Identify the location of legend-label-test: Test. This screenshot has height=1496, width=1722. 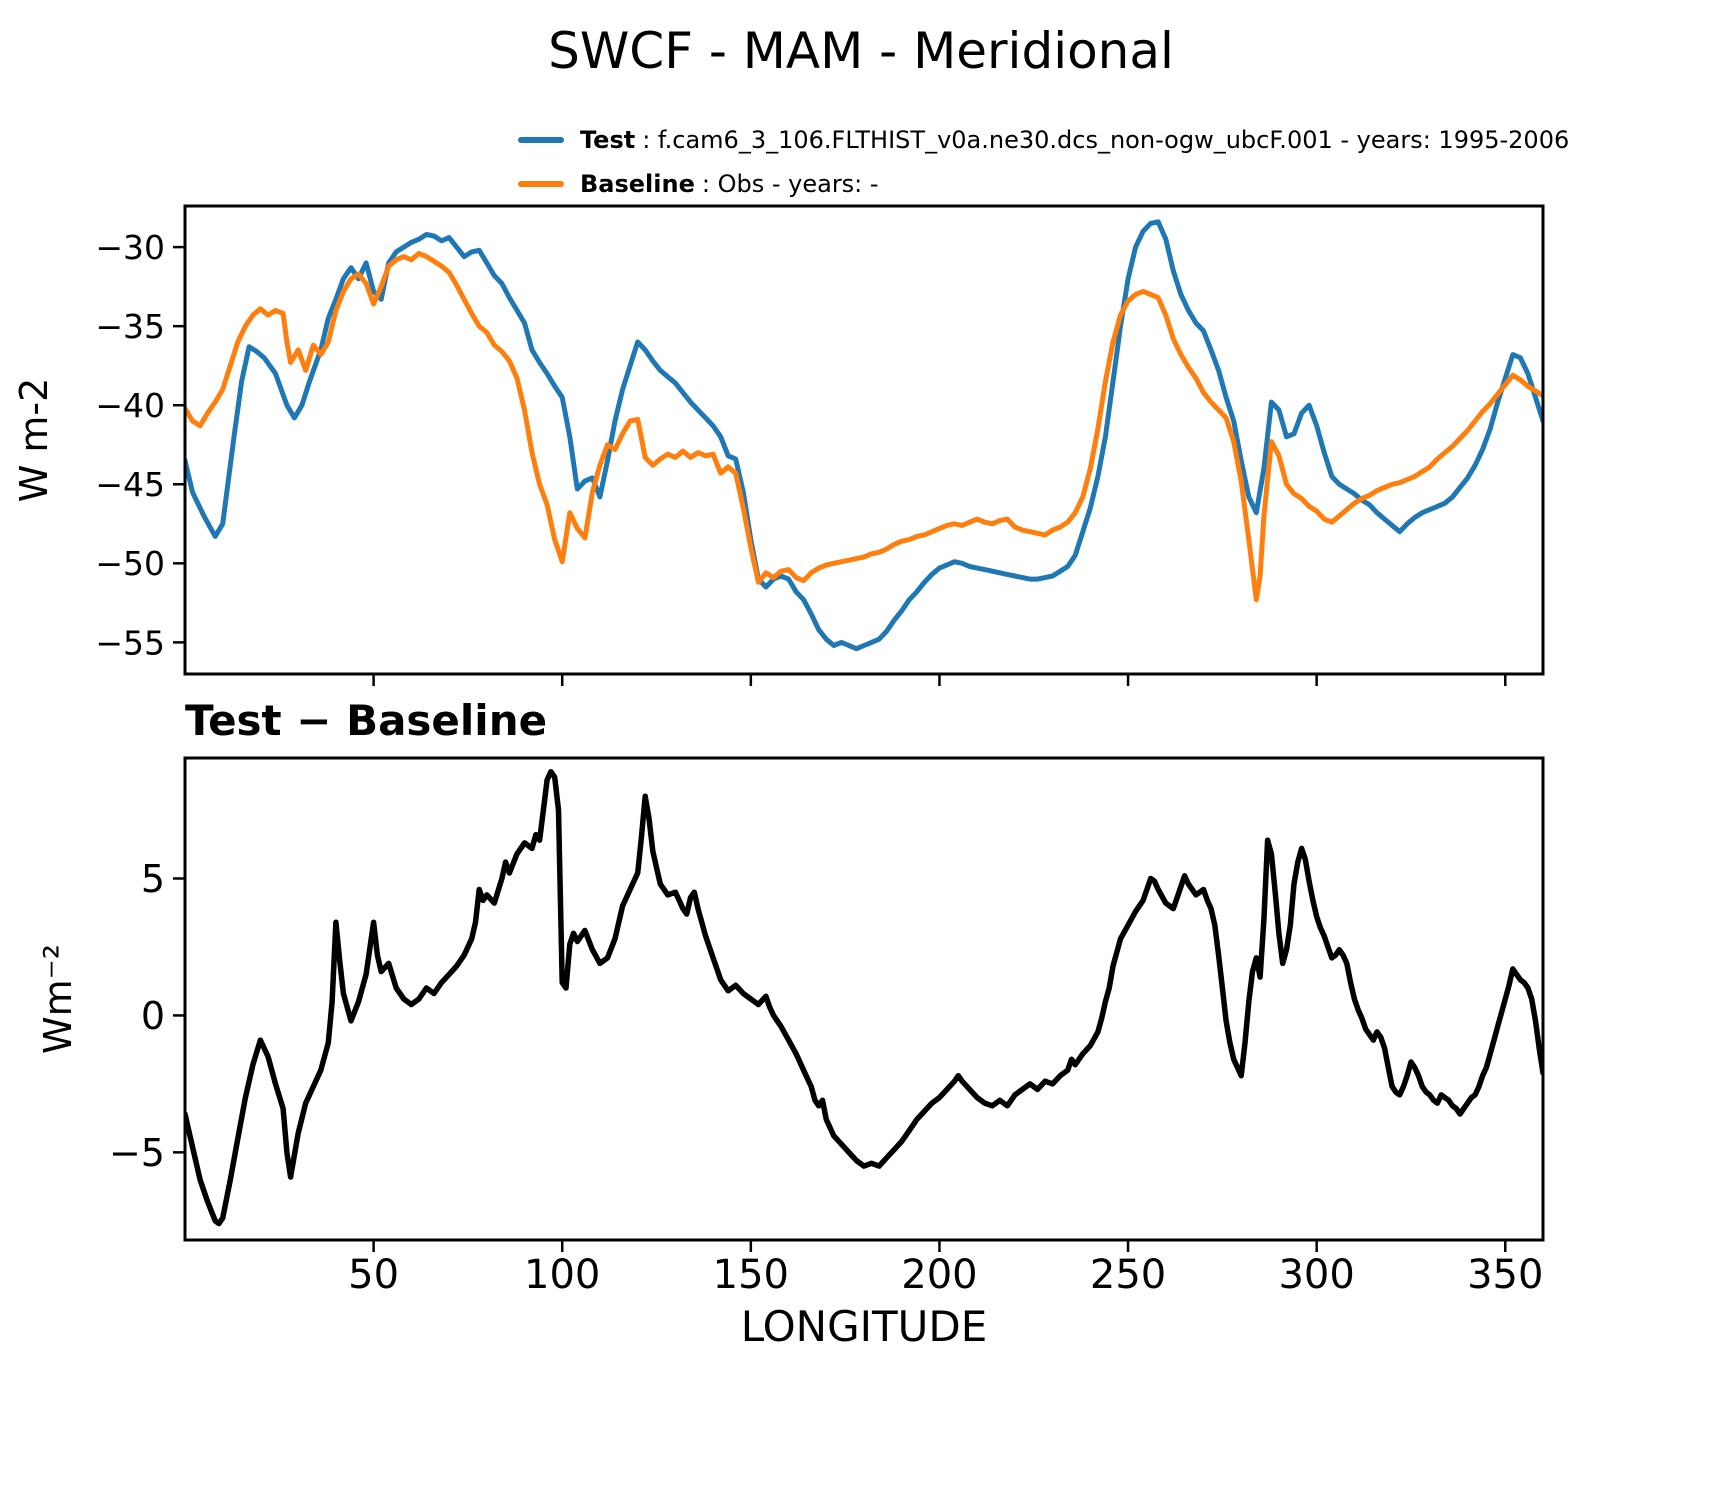
(608, 140).